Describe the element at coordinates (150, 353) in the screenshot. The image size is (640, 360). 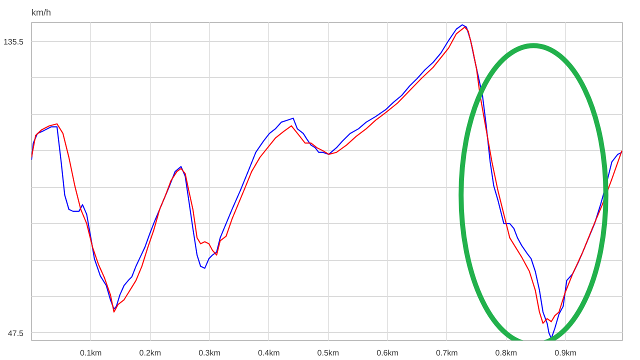
I see `x-tick-label: 0.2km` at that location.